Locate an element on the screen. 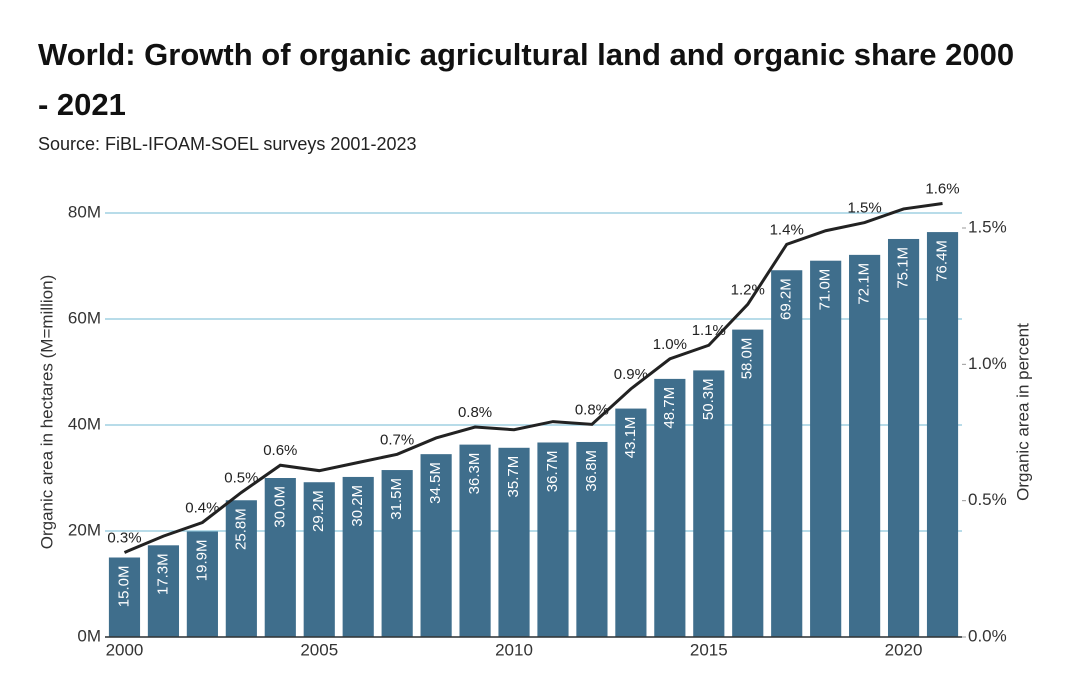  line-value-label: 0.3% is located at coordinates (124, 537).